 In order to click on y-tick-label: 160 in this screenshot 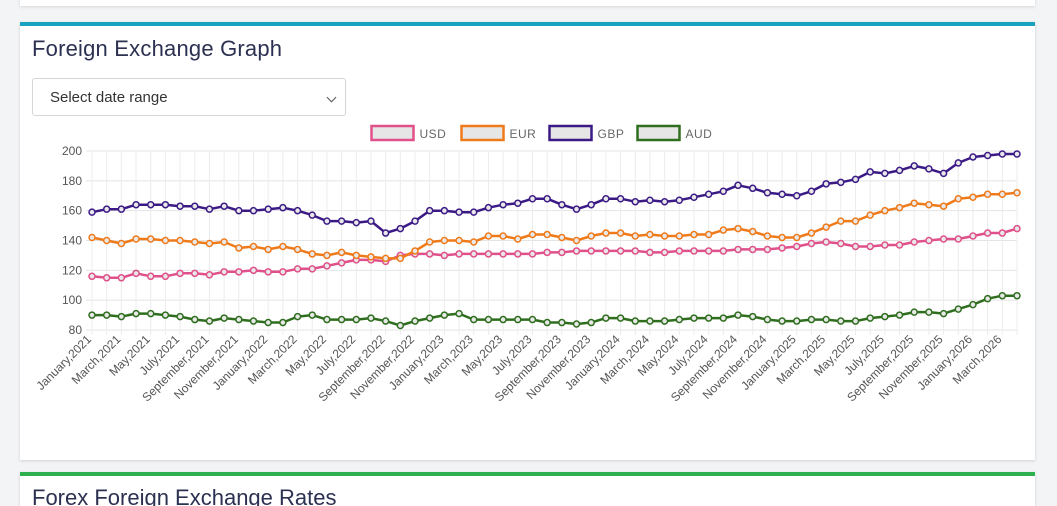, I will do `click(72, 211)`.